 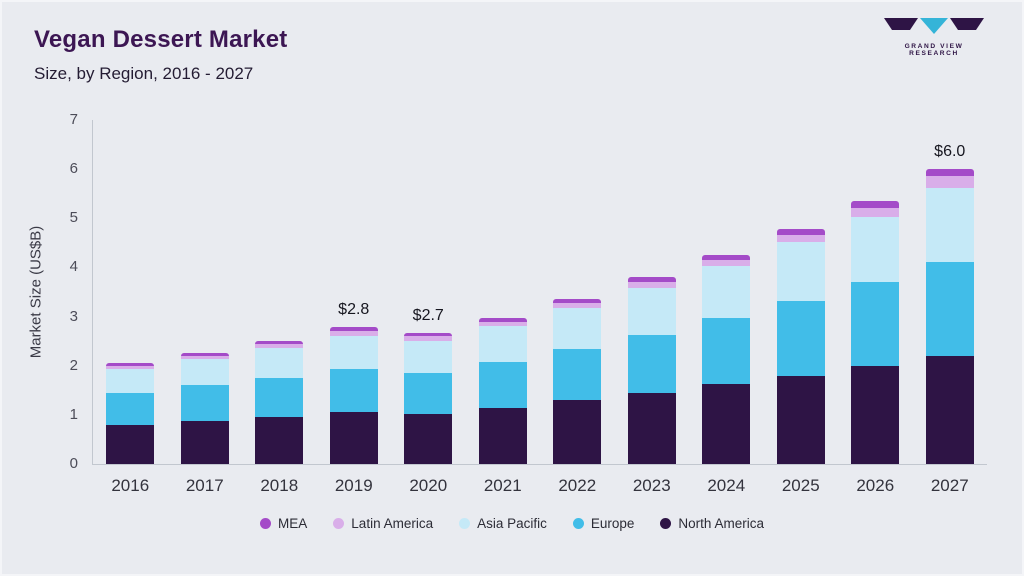 What do you see at coordinates (73, 119) in the screenshot?
I see `y-tick-label: 7` at bounding box center [73, 119].